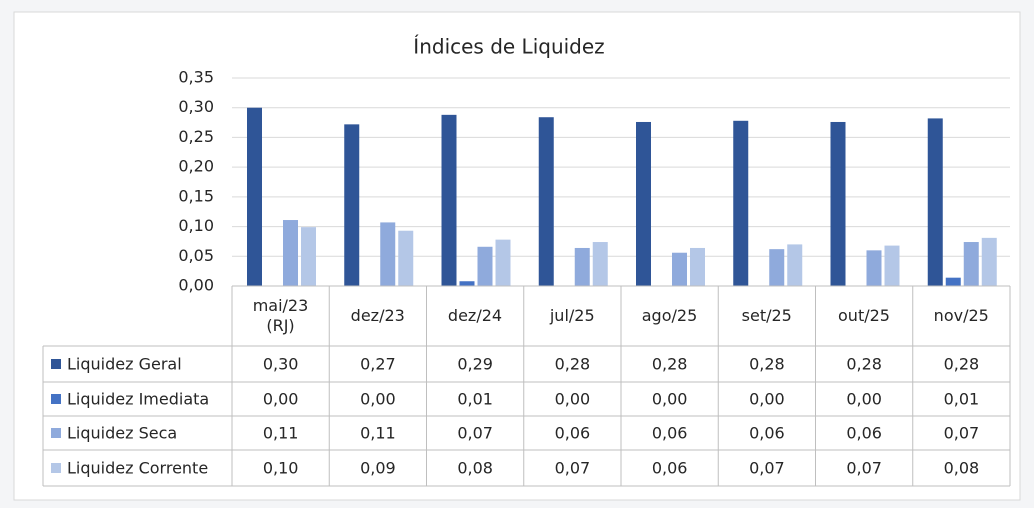 The height and width of the screenshot is (508, 1034). Describe the element at coordinates (196, 77) in the screenshot. I see `y-tick-label: 0,35` at that location.